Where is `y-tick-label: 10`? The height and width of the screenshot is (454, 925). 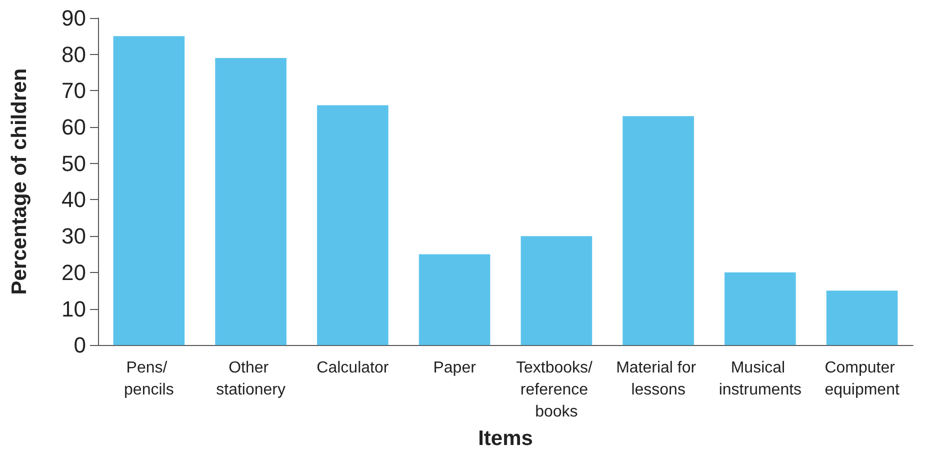
y-tick-label: 10 is located at coordinates (74, 309).